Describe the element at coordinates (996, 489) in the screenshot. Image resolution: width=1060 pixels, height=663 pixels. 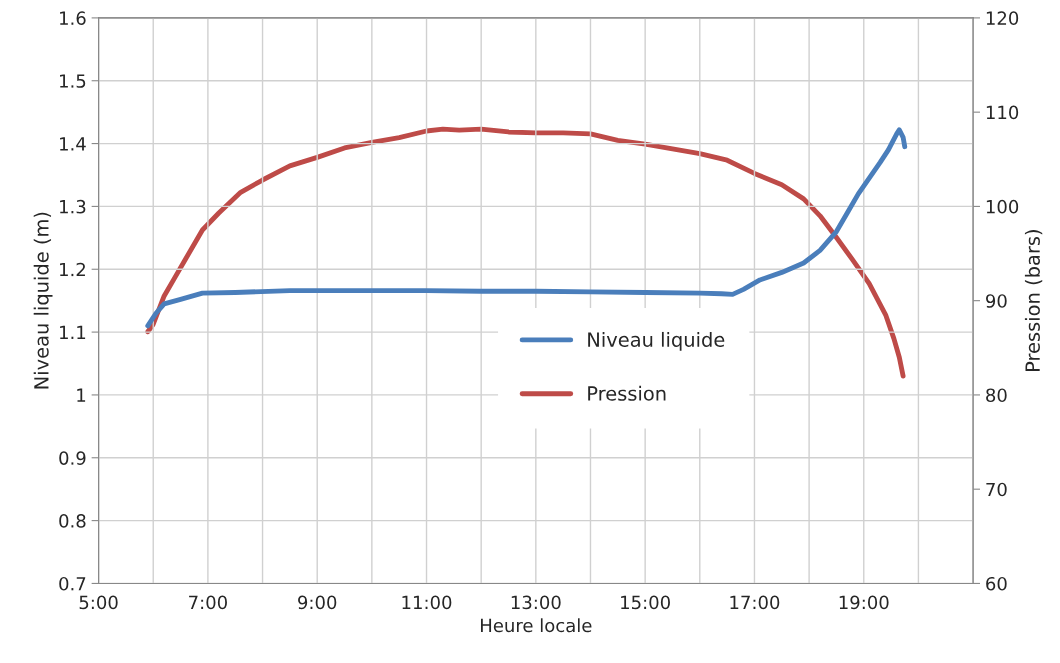
I see `y2-tick-label: 70` at that location.